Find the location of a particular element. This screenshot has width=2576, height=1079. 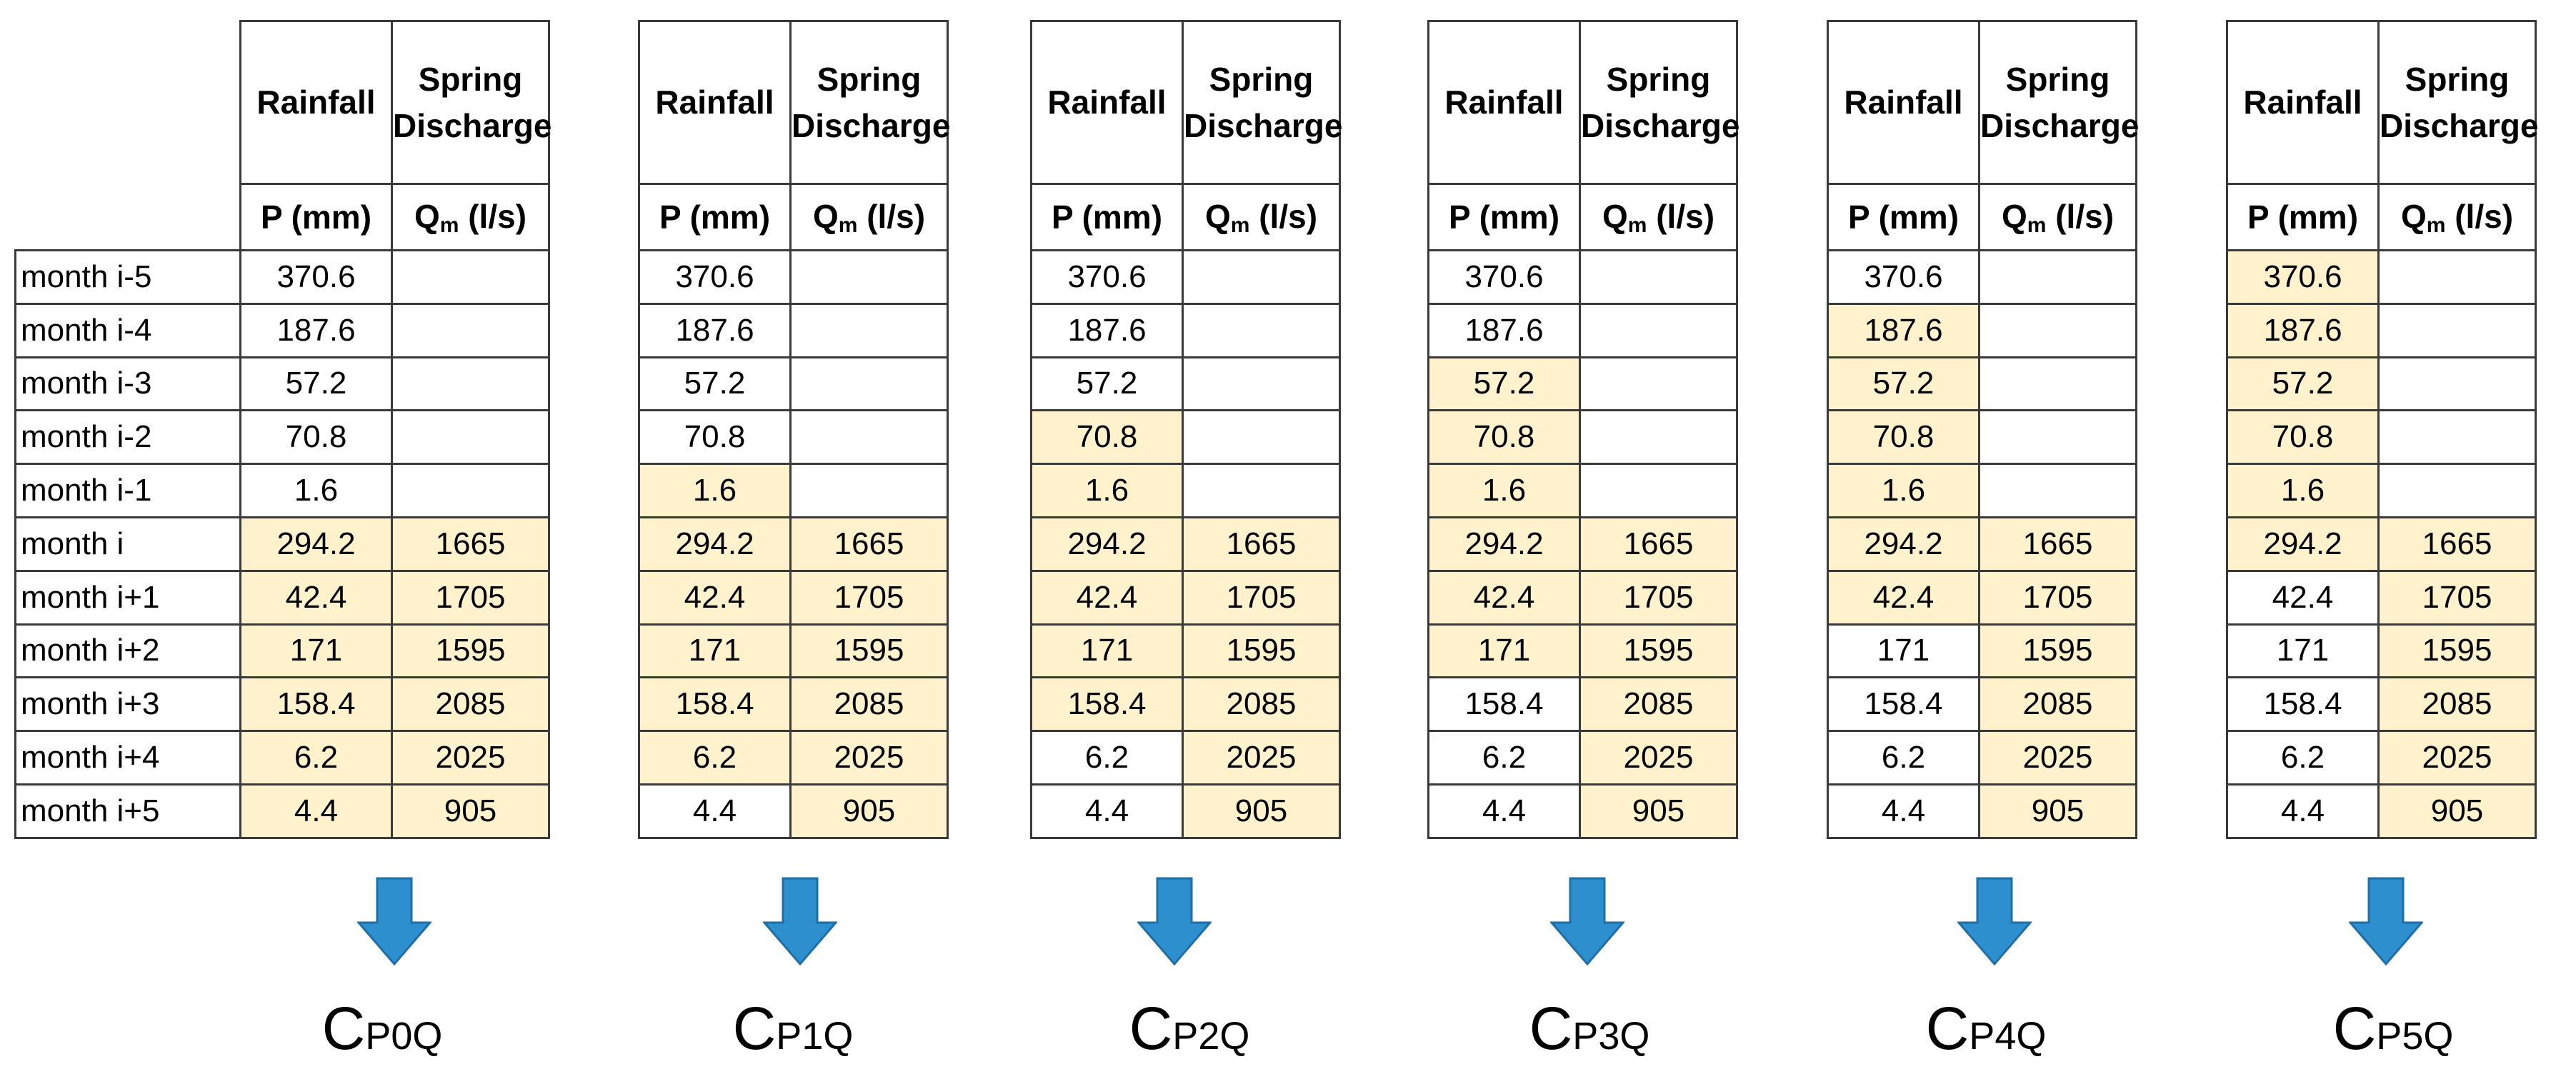

row-label: month i+1 is located at coordinates (127, 598).